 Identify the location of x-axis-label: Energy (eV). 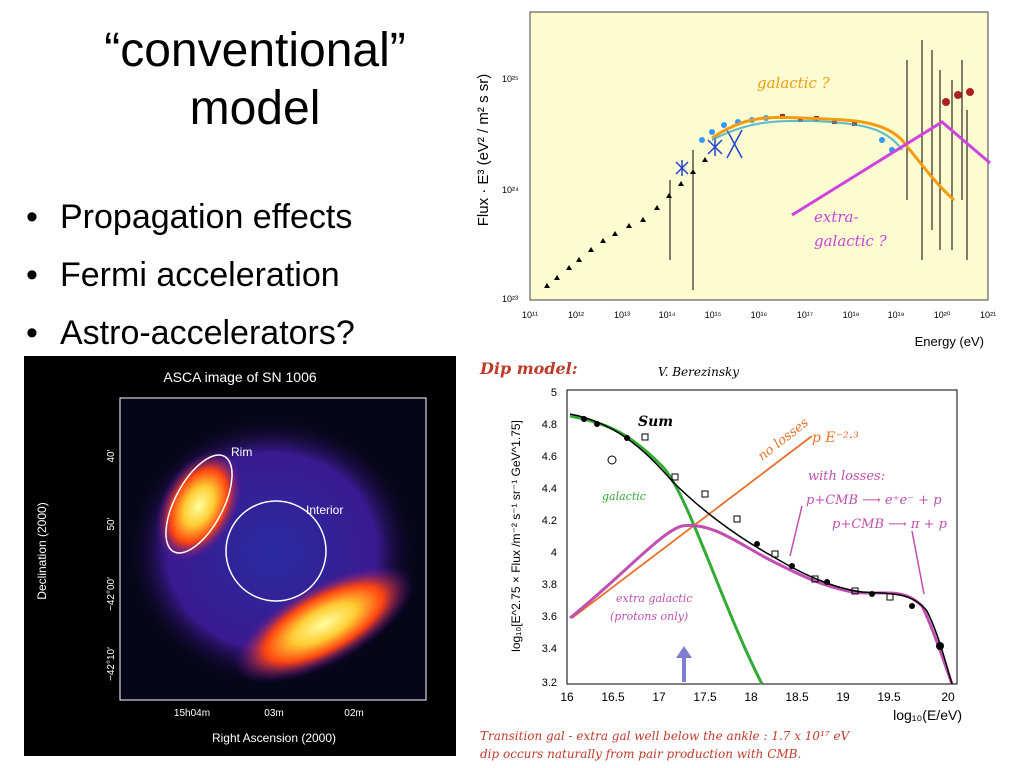
(949, 341).